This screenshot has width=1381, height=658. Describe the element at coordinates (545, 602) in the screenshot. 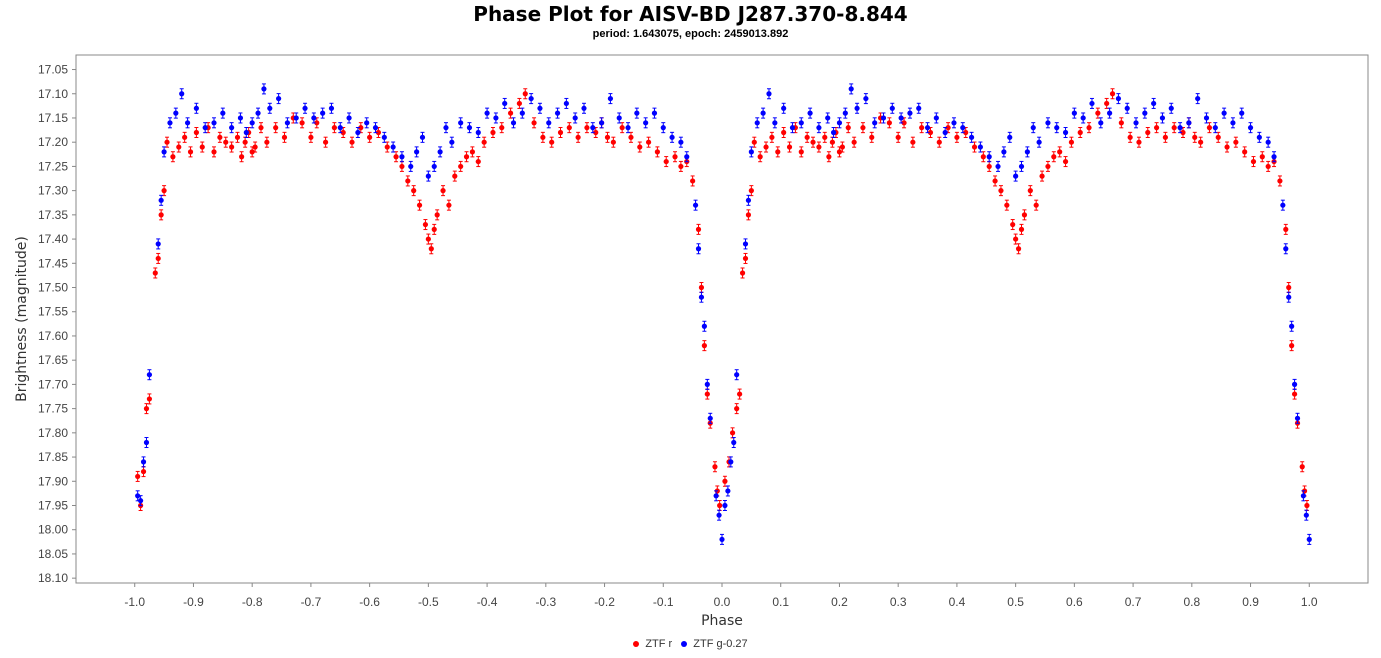

I see `x-tick-label: -0.3` at that location.